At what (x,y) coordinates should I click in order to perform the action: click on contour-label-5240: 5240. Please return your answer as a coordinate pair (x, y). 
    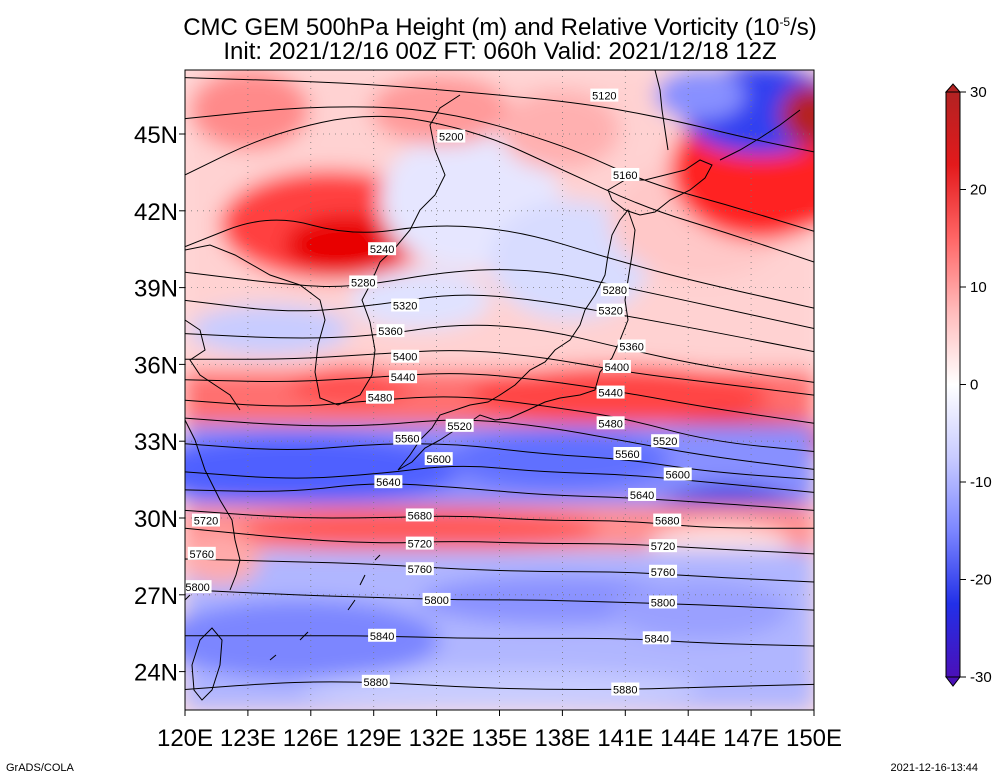
    Looking at the image, I should click on (382, 250).